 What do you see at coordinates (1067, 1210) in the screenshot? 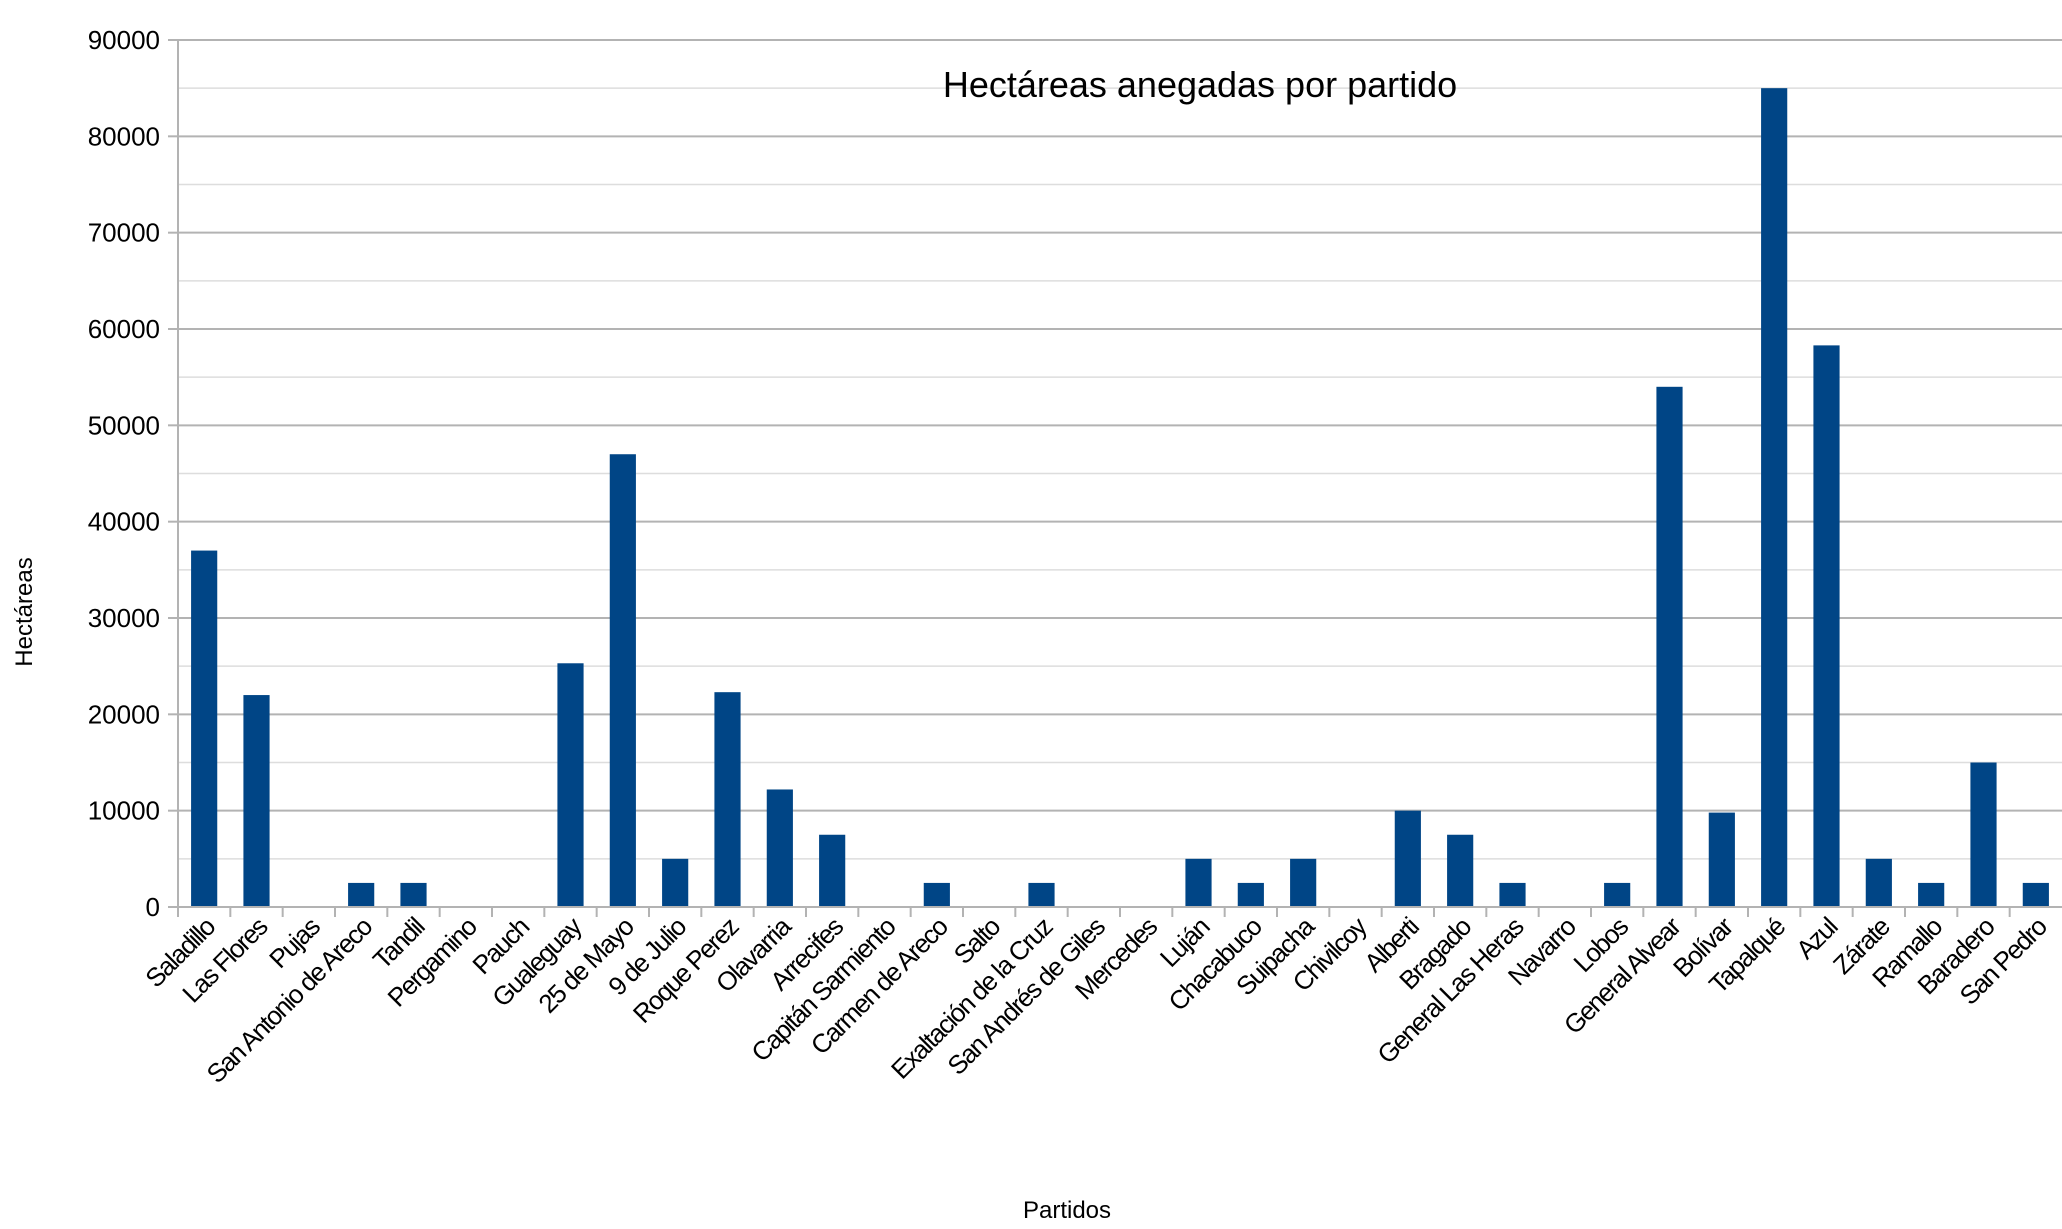
I see `x-axis-title: Partidos` at bounding box center [1067, 1210].